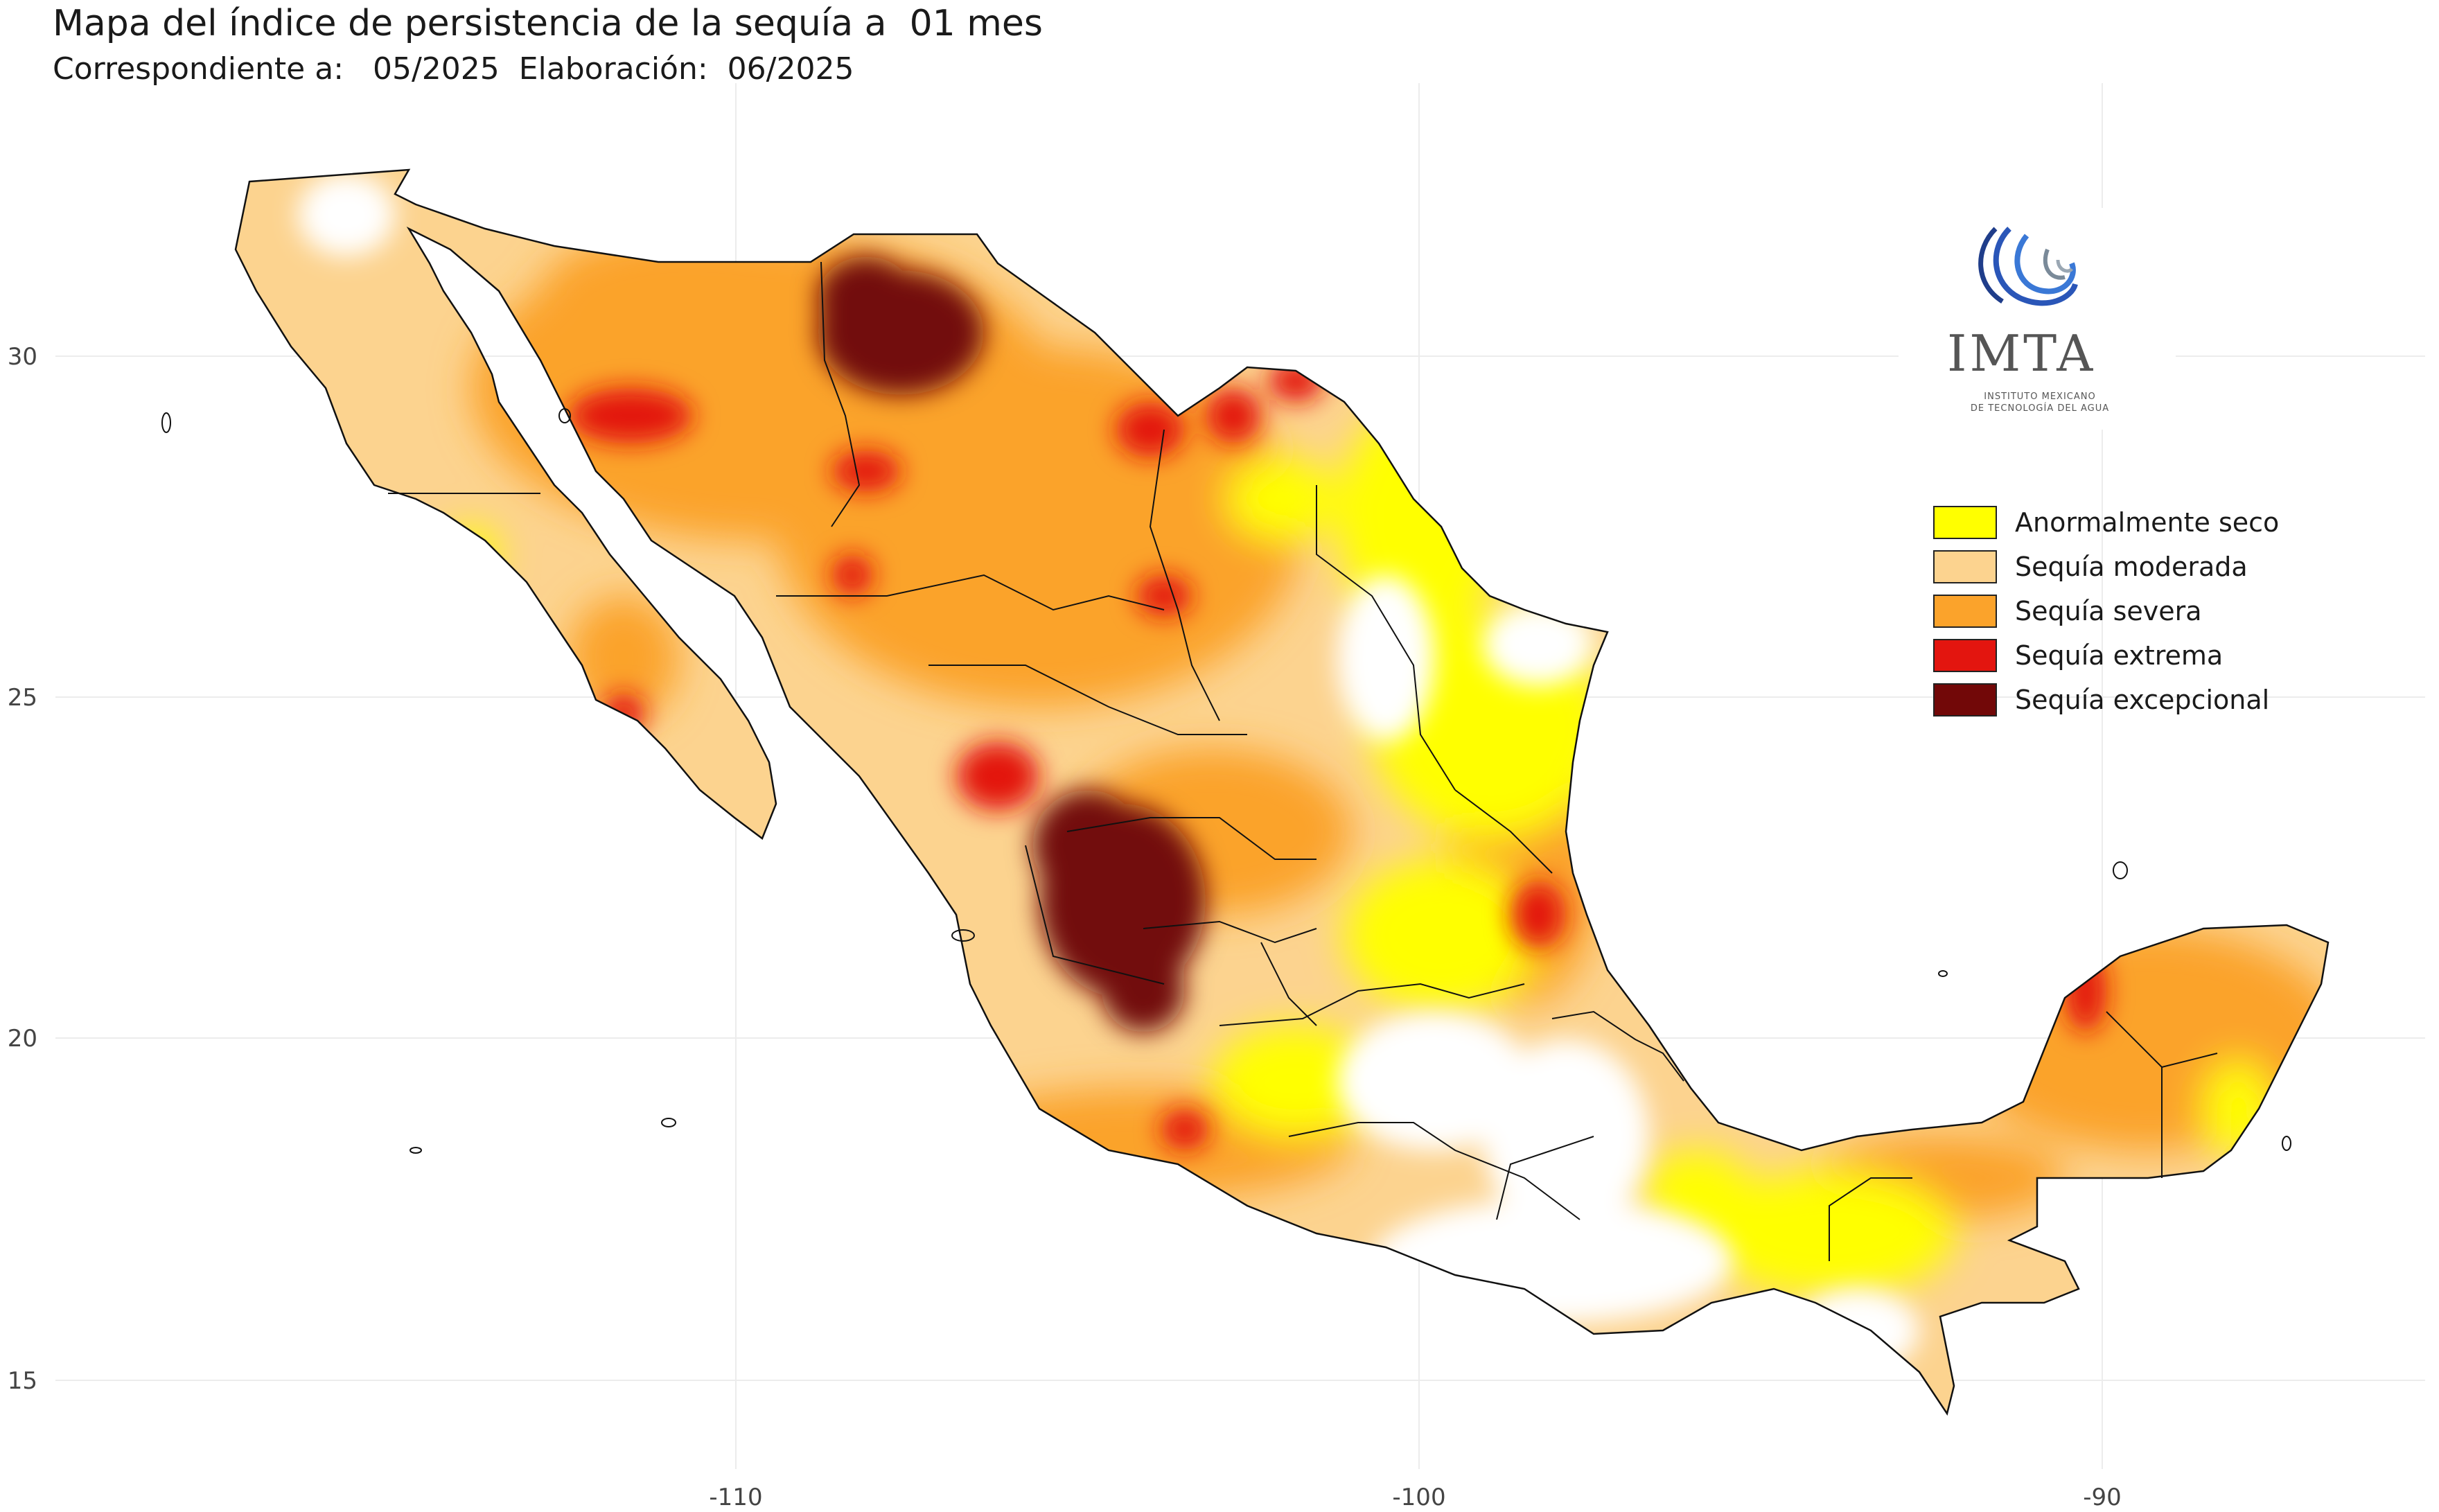  Describe the element at coordinates (2108, 611) in the screenshot. I see `legend-label: Sequía severa` at that location.